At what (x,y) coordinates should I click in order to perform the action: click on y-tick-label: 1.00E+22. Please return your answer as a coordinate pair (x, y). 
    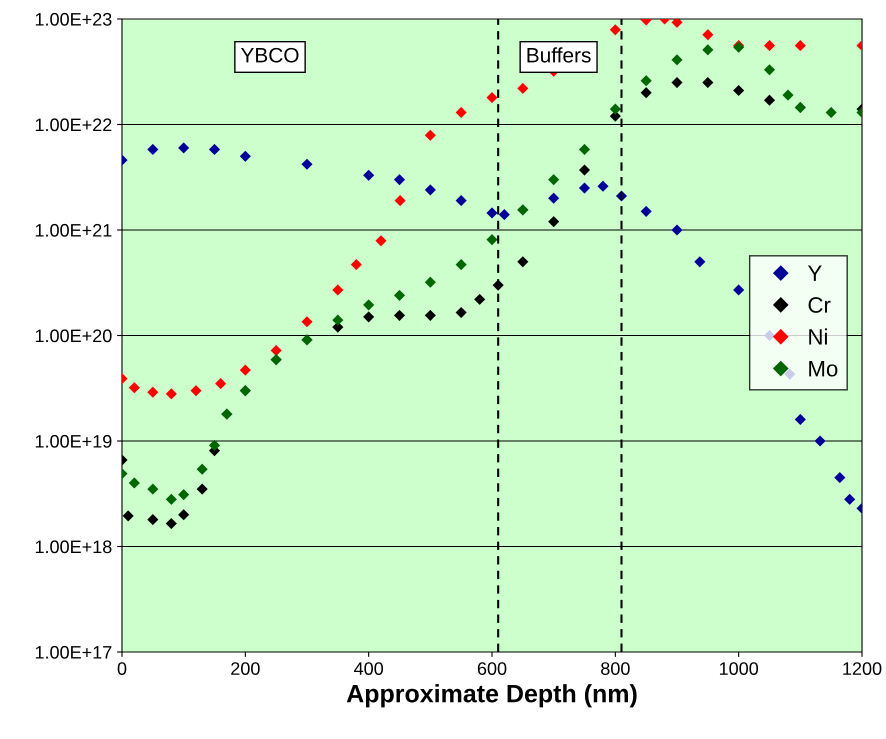
    Looking at the image, I should click on (74, 125).